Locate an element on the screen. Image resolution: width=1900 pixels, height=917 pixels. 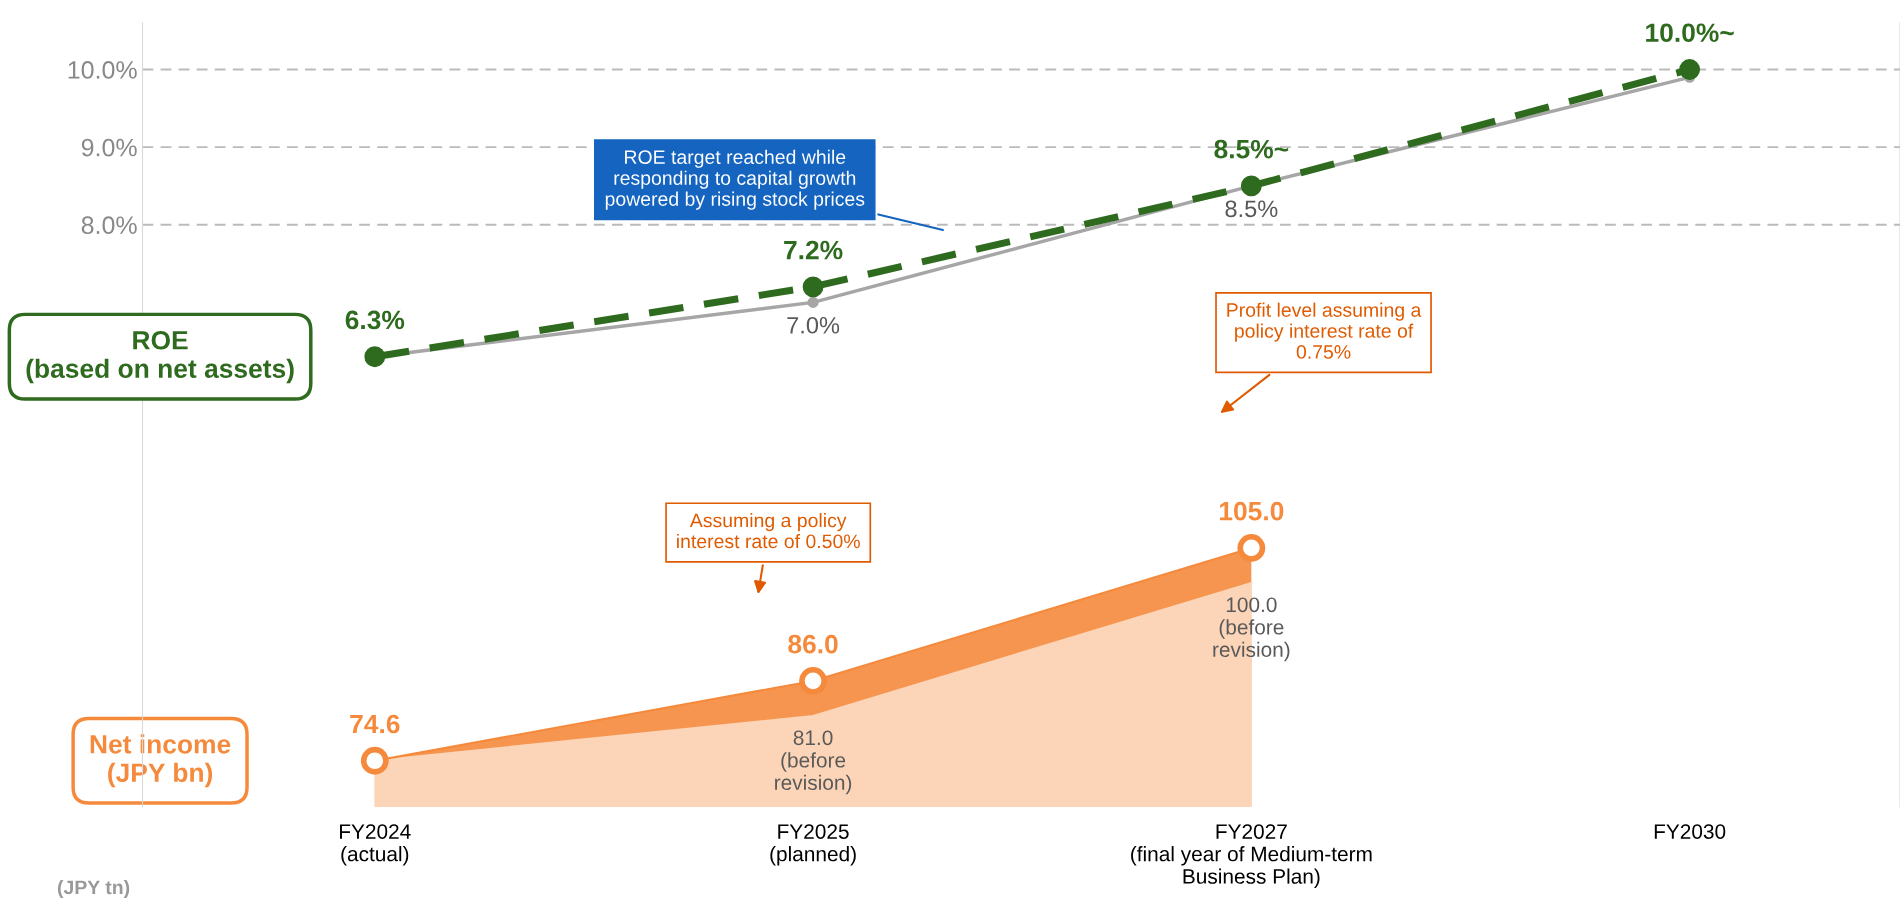
y-tick-label: 10.0% is located at coordinates (102, 70).